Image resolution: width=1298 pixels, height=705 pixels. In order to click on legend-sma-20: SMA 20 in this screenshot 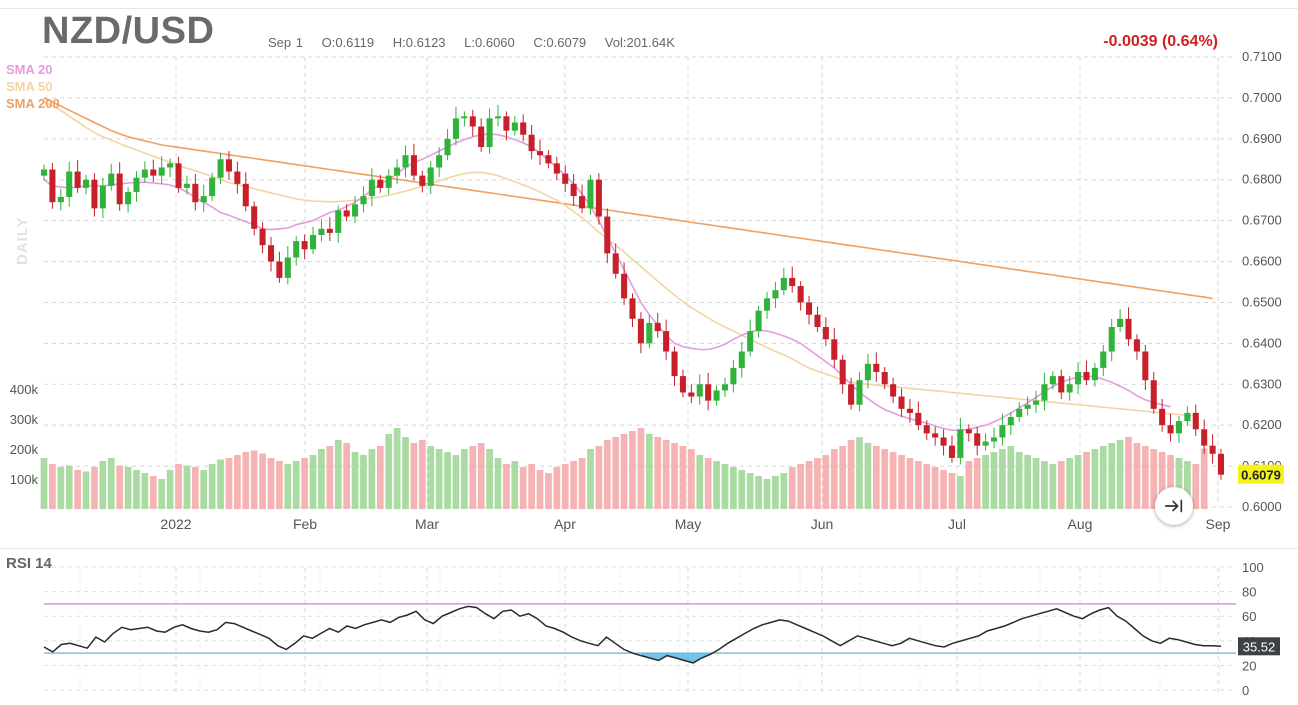, I will do `click(29, 69)`.